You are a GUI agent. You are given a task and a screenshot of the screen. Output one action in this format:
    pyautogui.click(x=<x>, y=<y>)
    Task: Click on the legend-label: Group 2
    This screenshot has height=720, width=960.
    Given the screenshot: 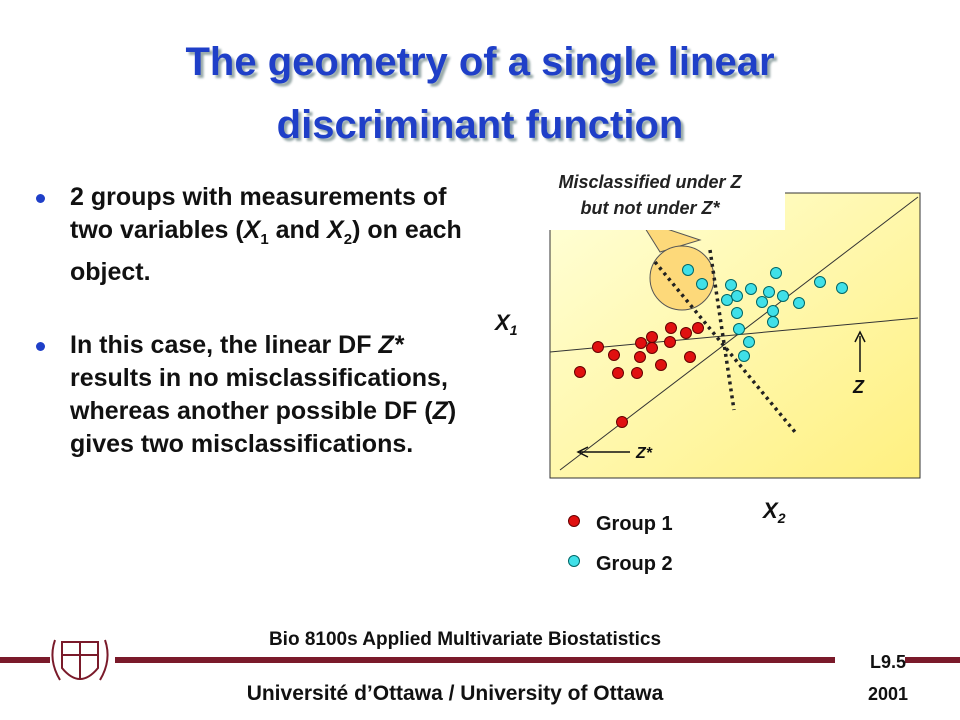 What is the action you would take?
    pyautogui.click(x=634, y=564)
    